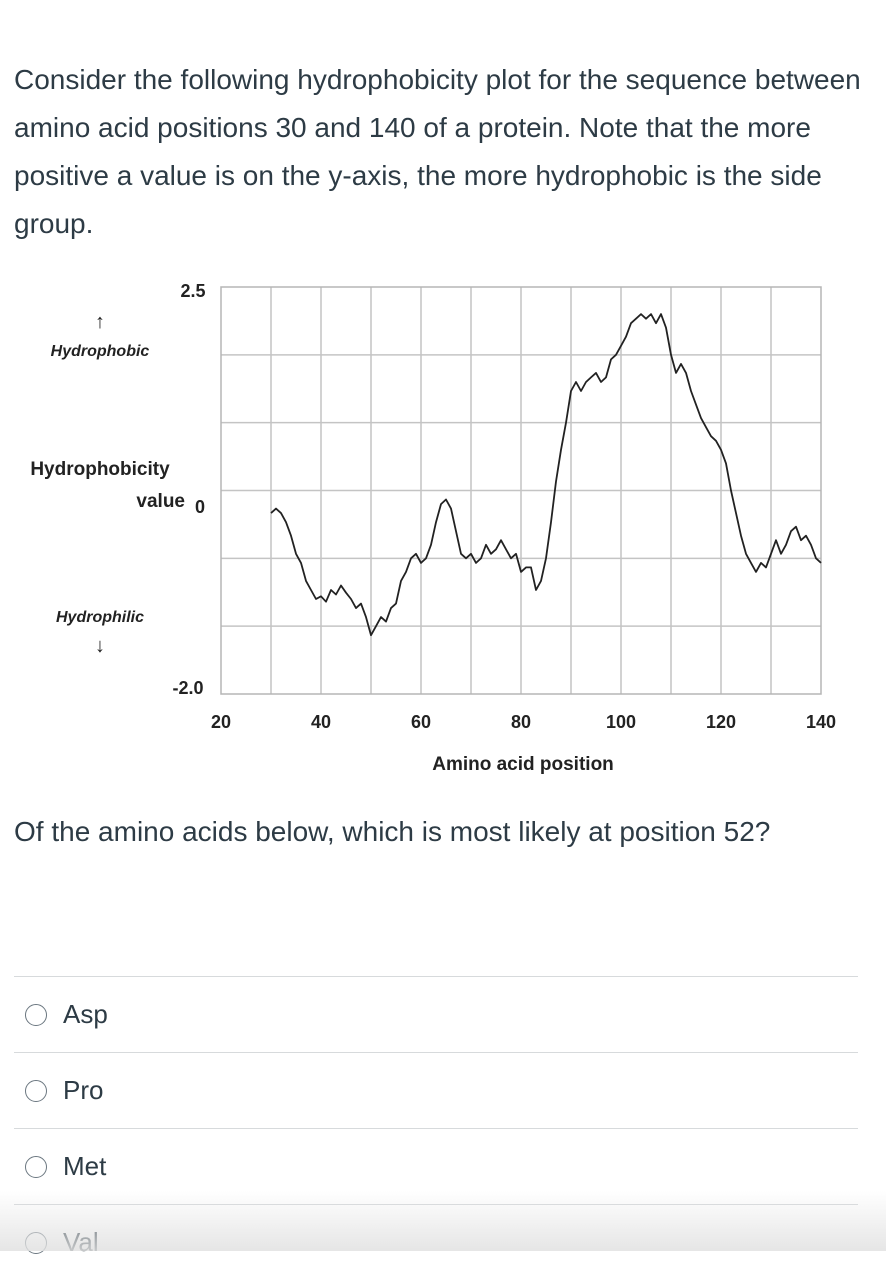 The image size is (886, 1280). What do you see at coordinates (521, 722) in the screenshot?
I see `x-tick-label: 80` at bounding box center [521, 722].